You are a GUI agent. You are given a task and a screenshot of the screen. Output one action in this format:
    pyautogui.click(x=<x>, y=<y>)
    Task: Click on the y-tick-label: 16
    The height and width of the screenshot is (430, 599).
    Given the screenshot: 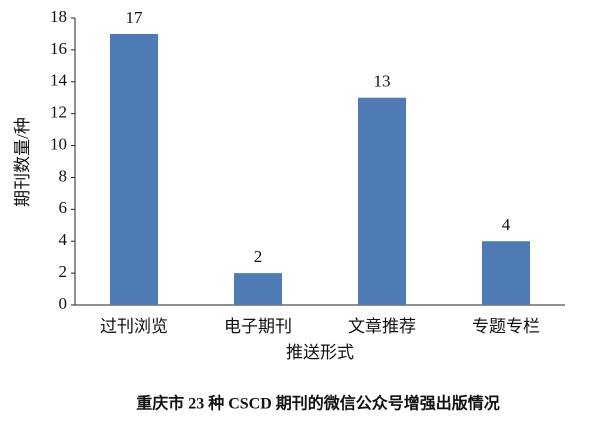 What is the action you would take?
    pyautogui.click(x=58, y=48)
    